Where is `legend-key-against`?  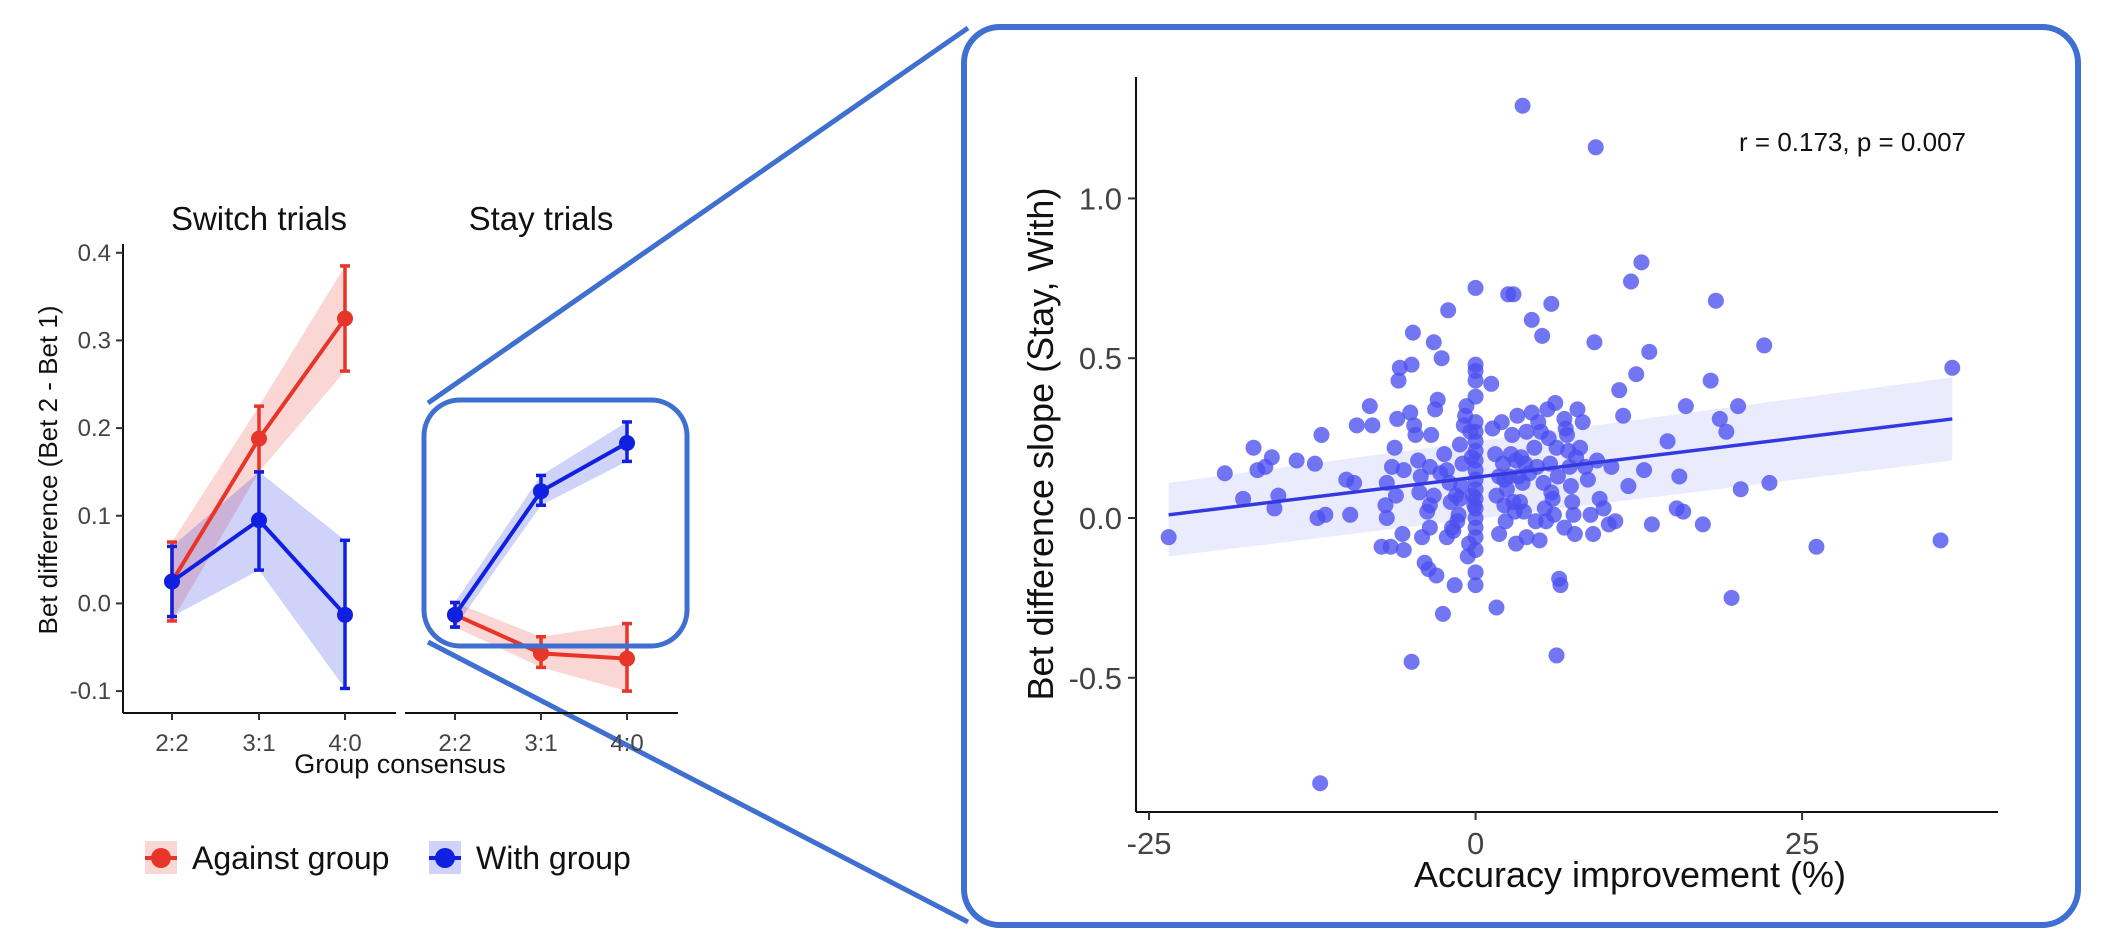 legend-key-against is located at coordinates (161, 857).